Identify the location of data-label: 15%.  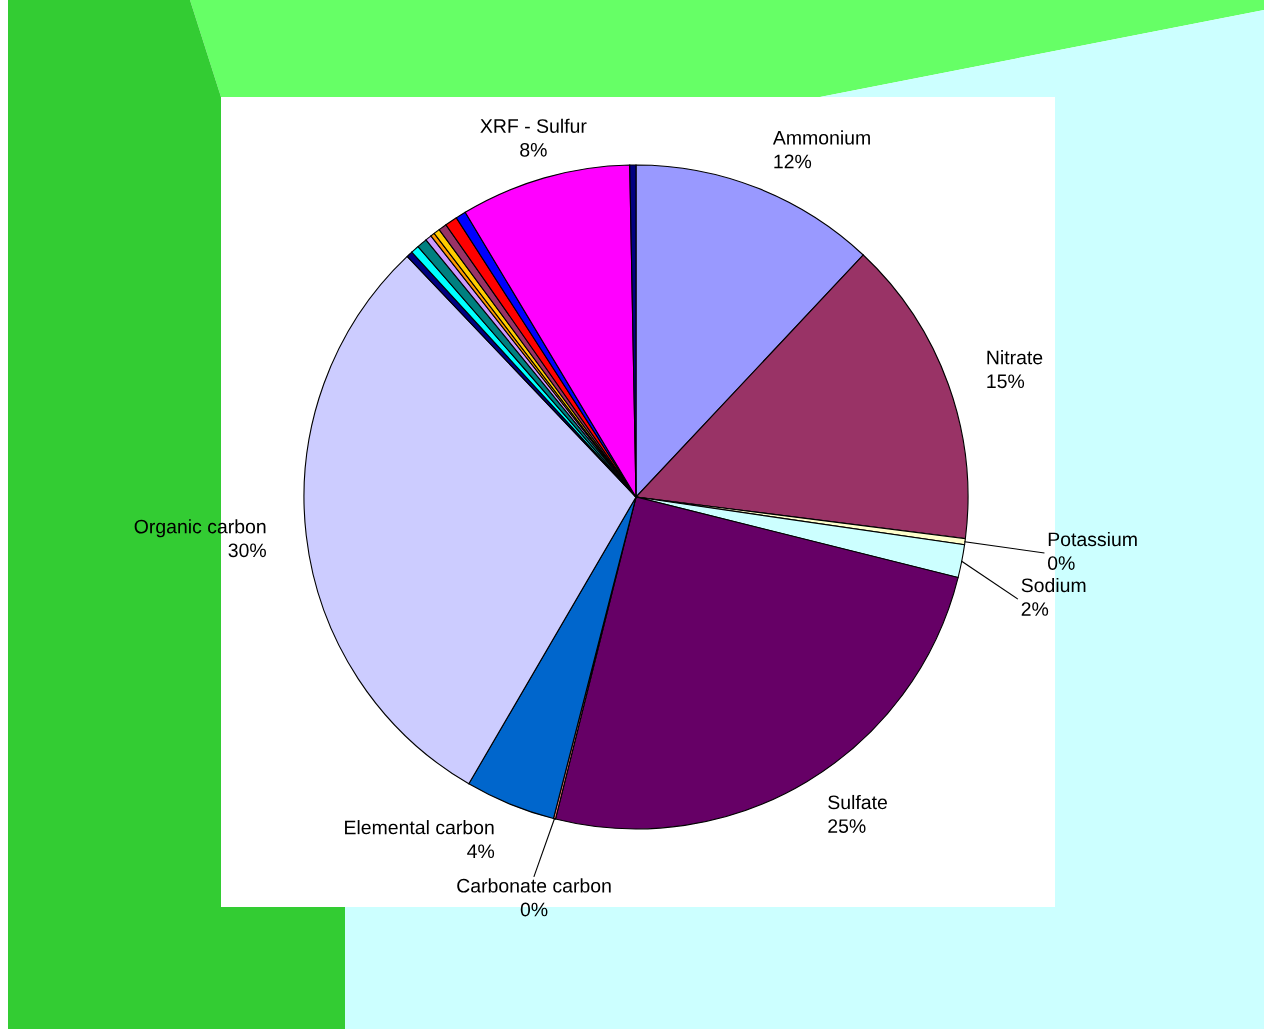
(1006, 381).